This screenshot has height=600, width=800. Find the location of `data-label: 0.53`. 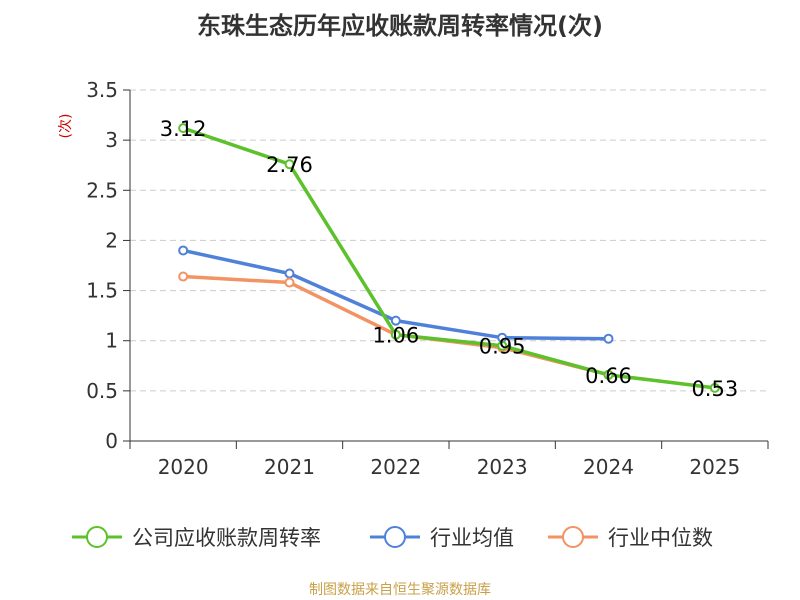

data-label: 0.53 is located at coordinates (714, 389).